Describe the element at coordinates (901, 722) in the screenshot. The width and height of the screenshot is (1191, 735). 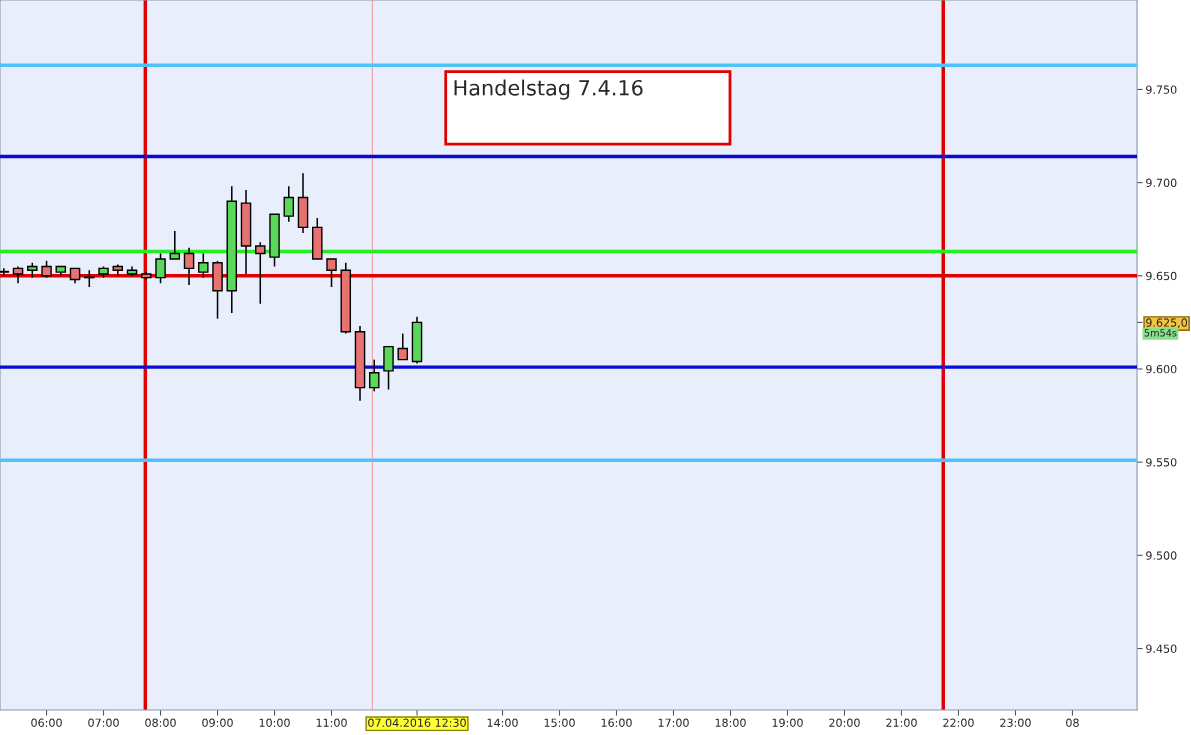
I see `x-tick-label: 21:00` at that location.